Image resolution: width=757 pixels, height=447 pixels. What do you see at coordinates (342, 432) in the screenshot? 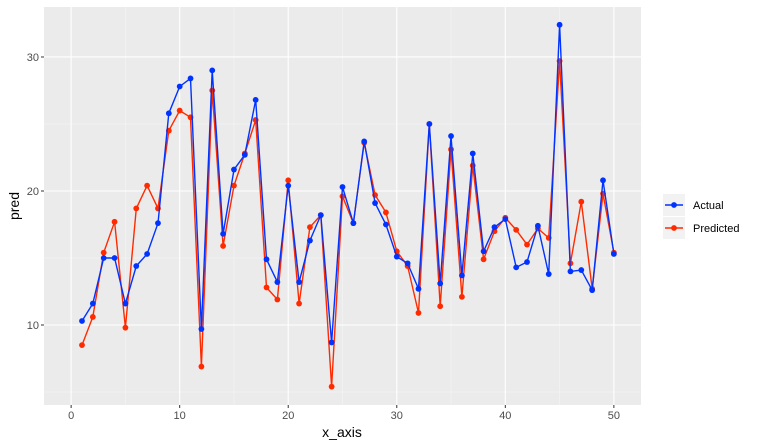
I see `x-axis-title: x_axis` at bounding box center [342, 432].